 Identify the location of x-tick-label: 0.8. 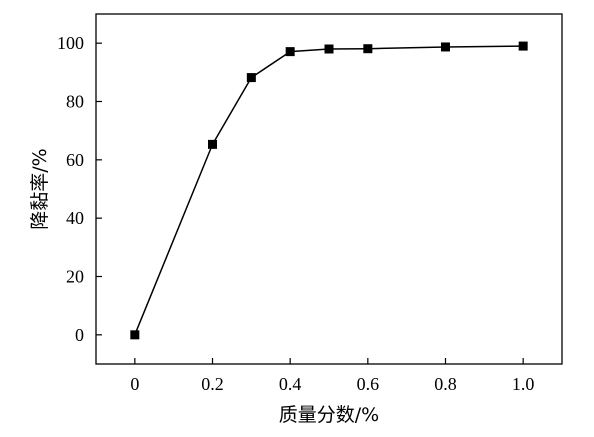
(445, 384).